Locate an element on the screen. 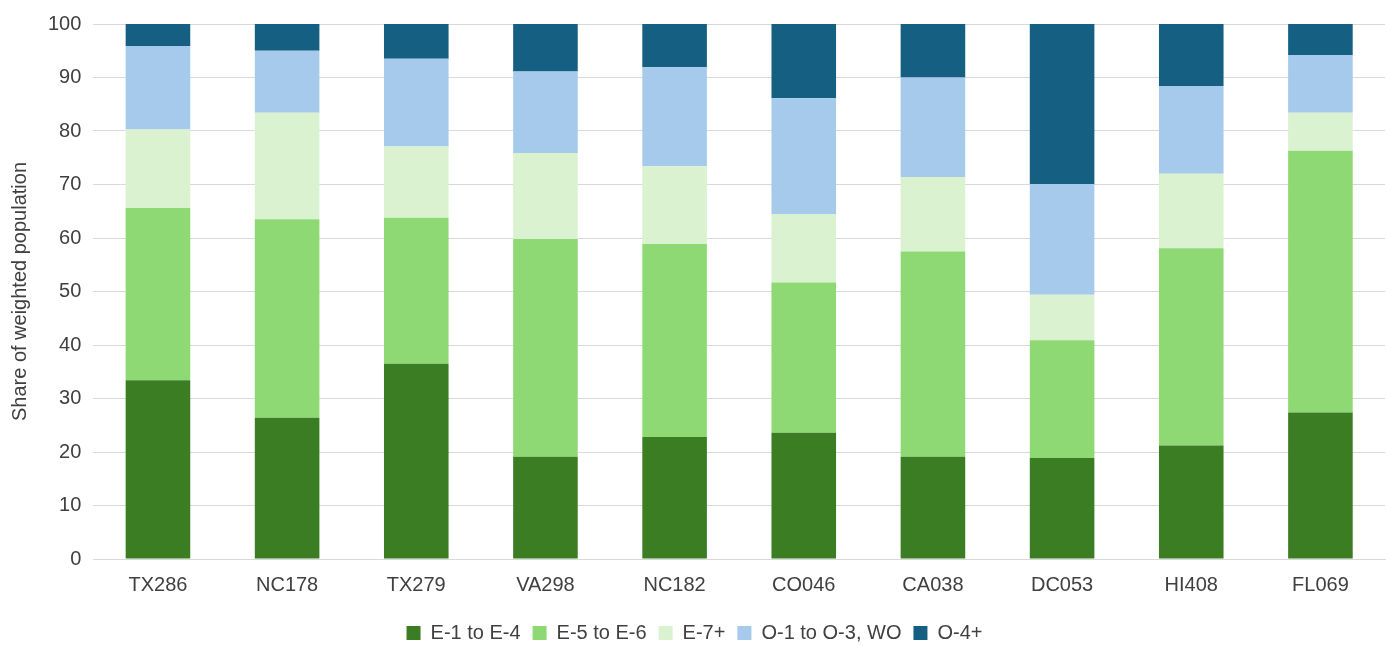 Image resolution: width=1395 pixels, height=653 pixels. x-tick-label: TX286 is located at coordinates (158, 583).